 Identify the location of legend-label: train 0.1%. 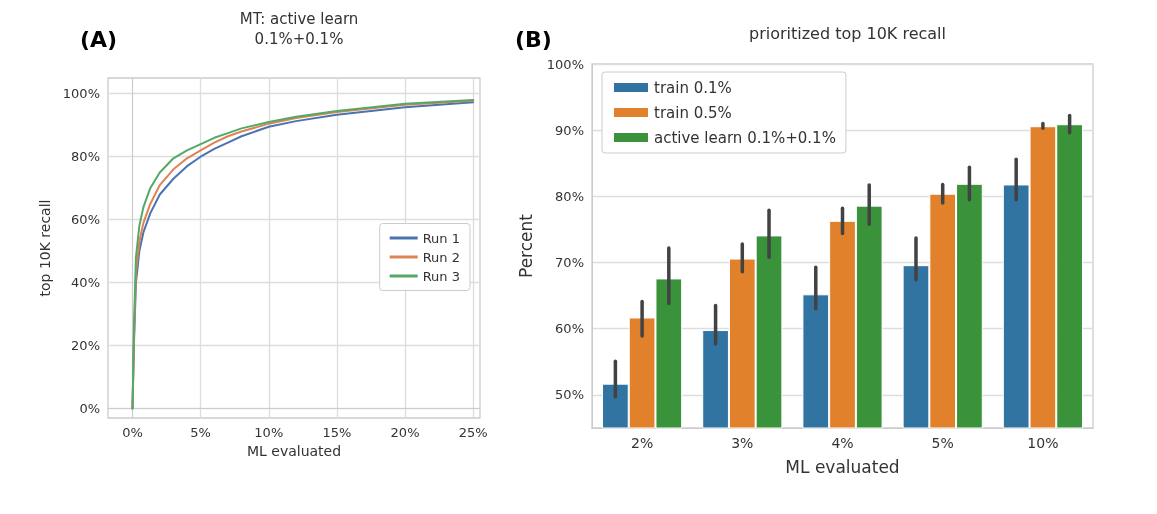
(693, 87).